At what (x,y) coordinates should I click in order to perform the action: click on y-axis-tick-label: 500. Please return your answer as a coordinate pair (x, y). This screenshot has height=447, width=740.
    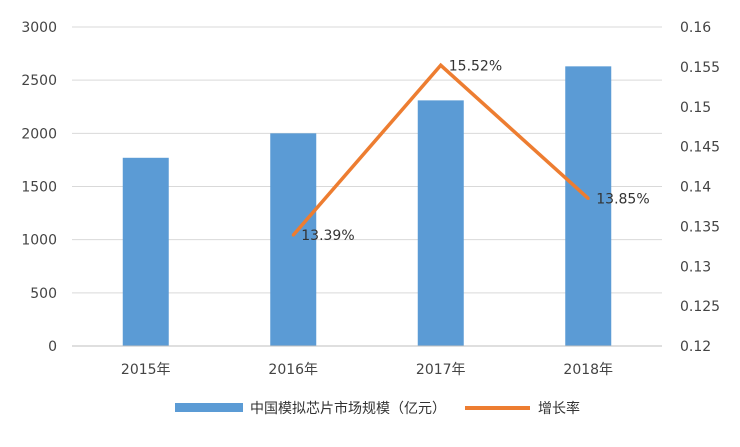
    Looking at the image, I should click on (43, 294).